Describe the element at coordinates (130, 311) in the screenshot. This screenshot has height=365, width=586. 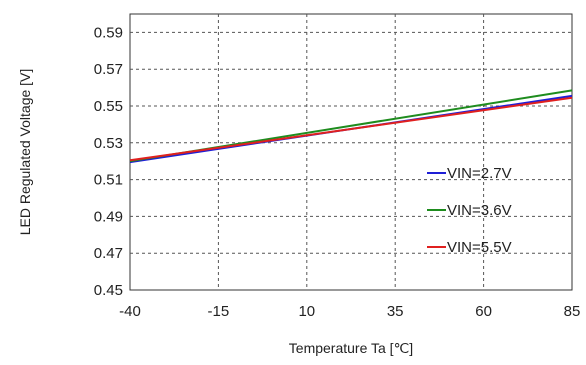
I see `x-tick-label: -40` at that location.